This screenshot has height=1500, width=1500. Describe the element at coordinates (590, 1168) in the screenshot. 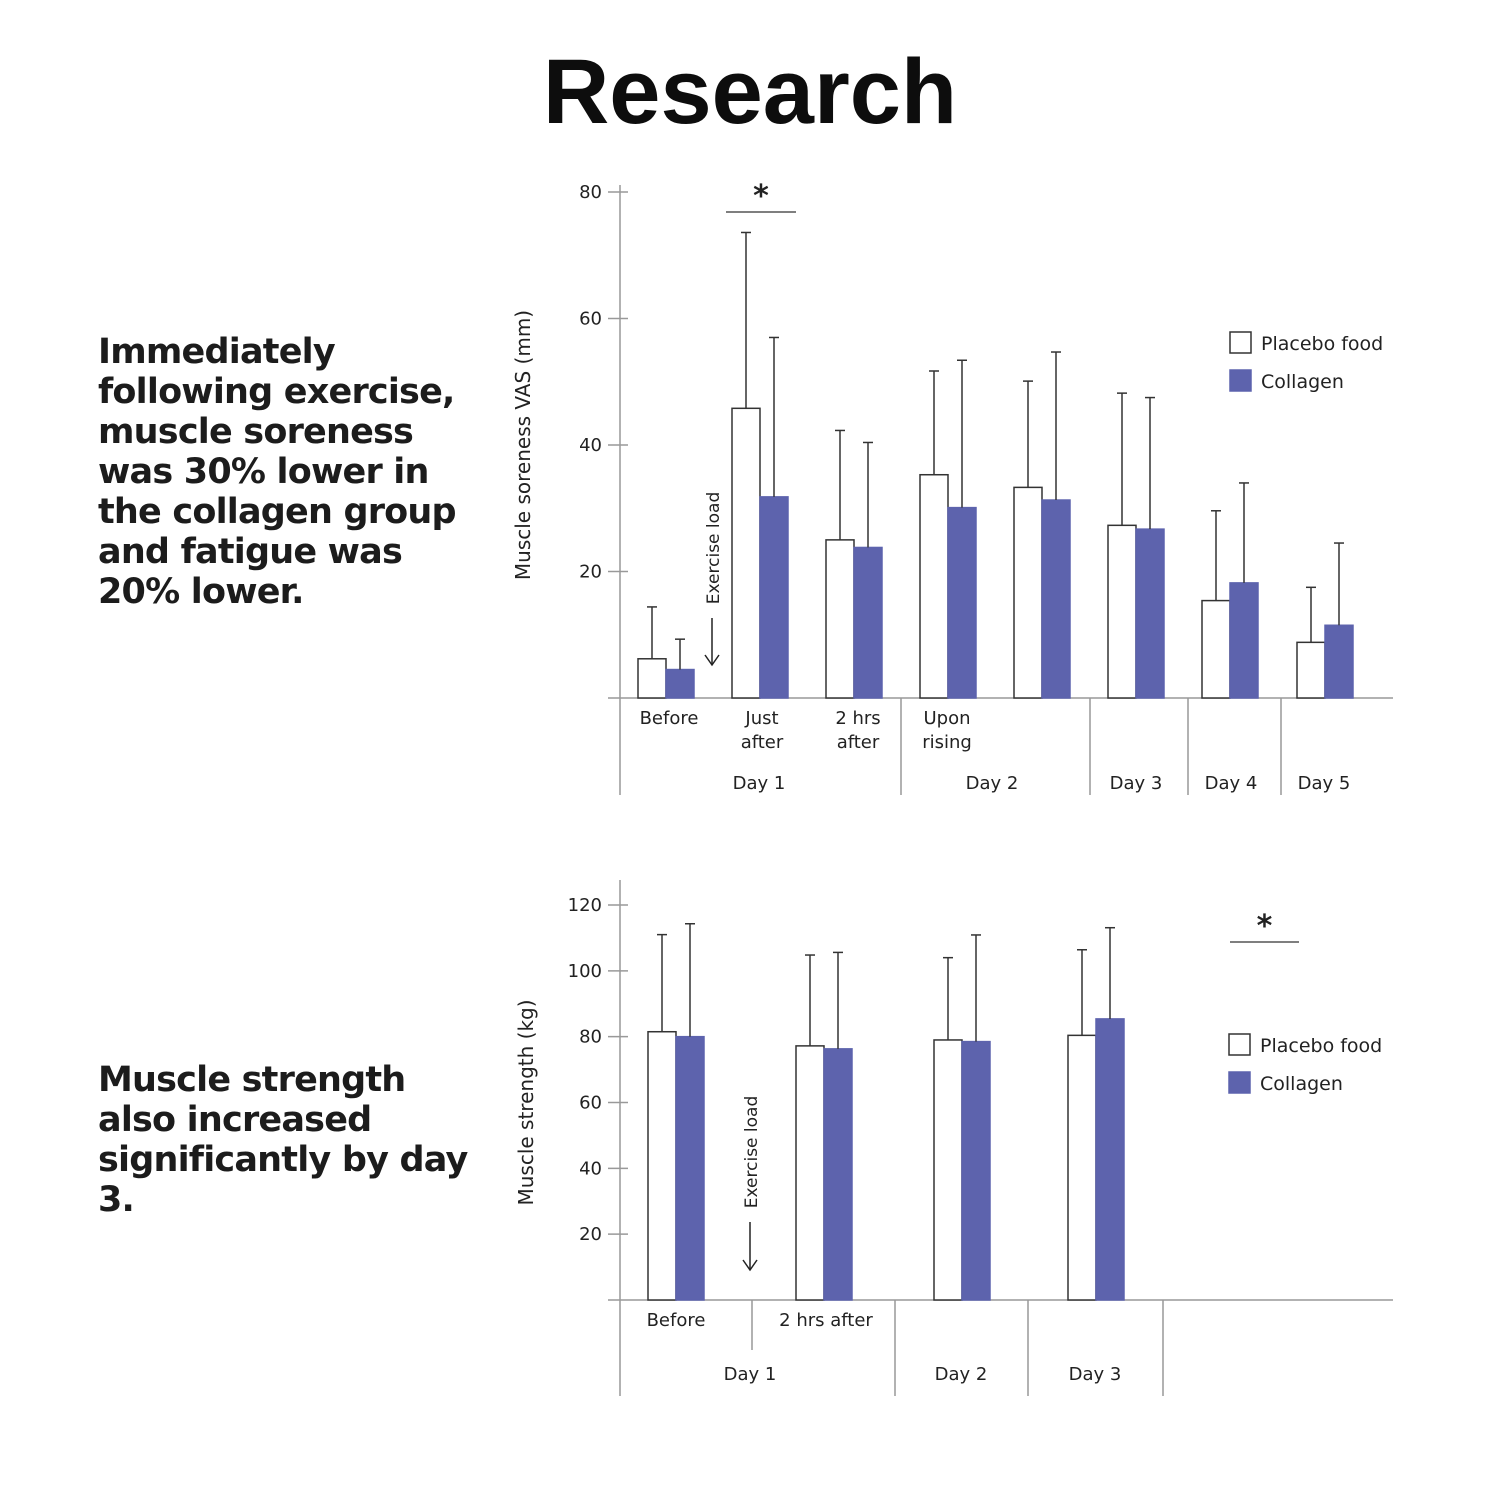

I see `strength-y-tick-label: 40` at that location.